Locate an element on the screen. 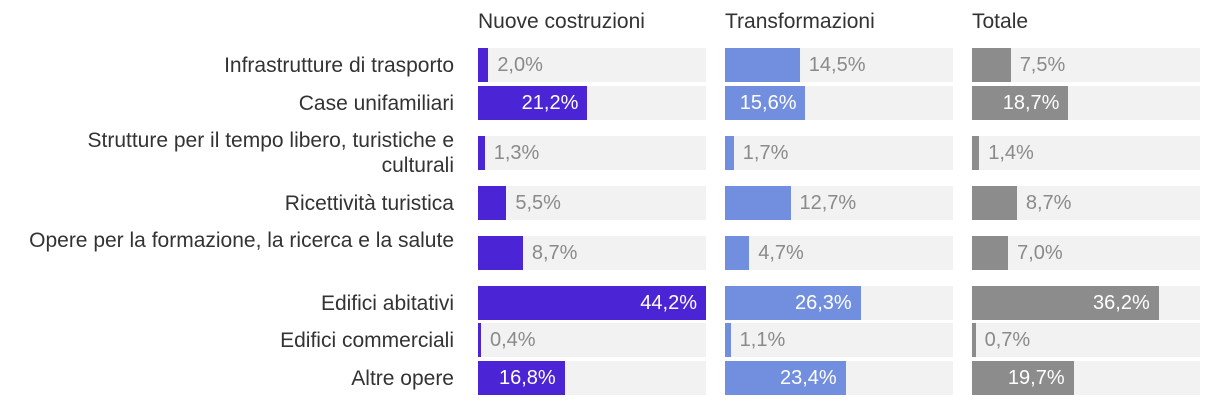 This screenshot has width=1220, height=406. category-label: Edifici abitativi is located at coordinates (387, 303).